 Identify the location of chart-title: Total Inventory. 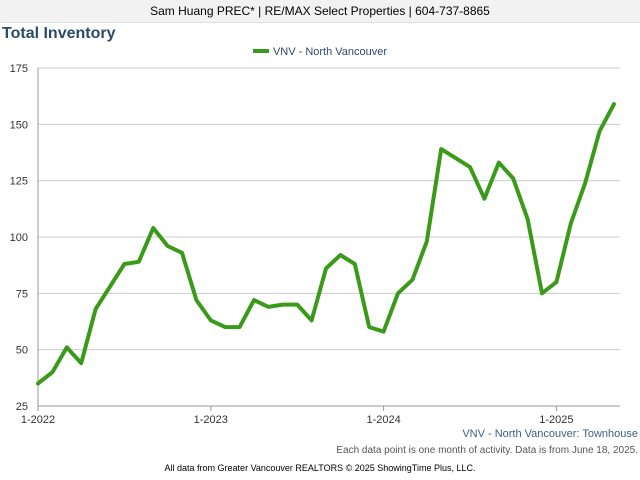
(59, 33).